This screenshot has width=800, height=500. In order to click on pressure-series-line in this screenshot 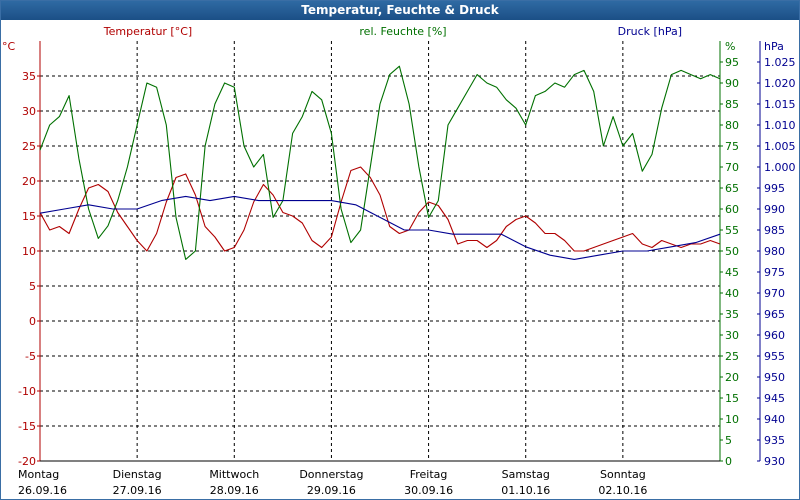, I will do `click(380, 227)`.